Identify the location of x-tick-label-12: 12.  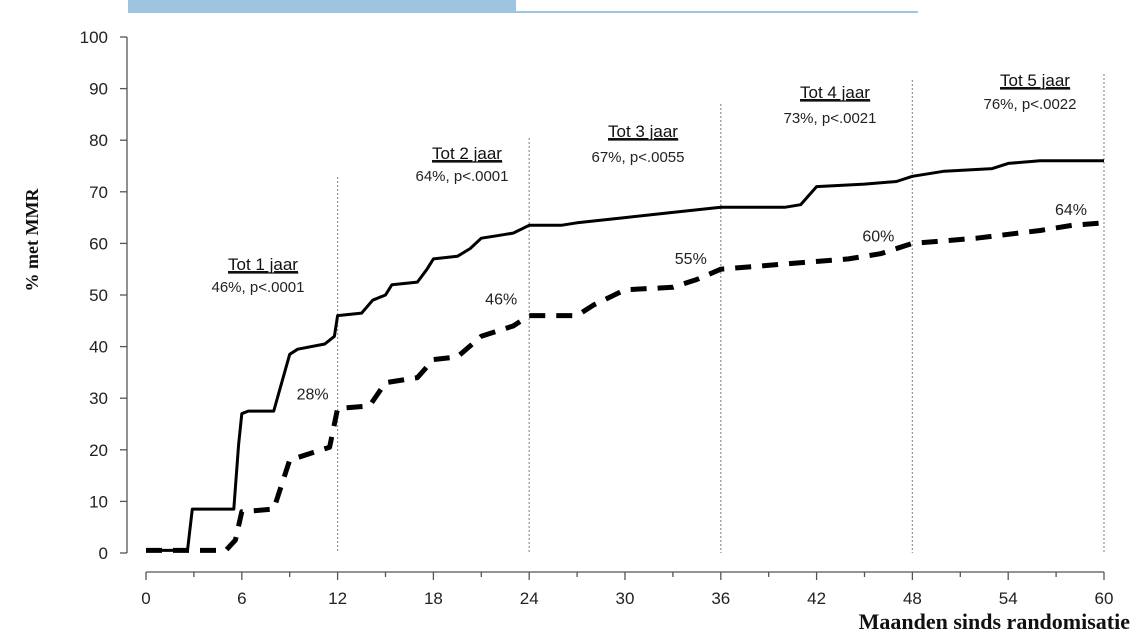
(337, 598).